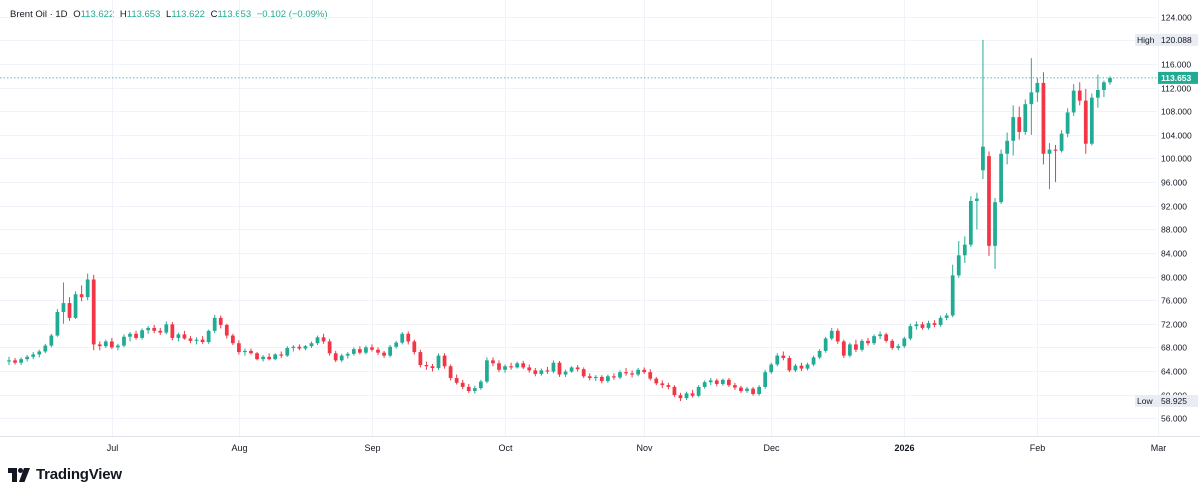 The height and width of the screenshot is (494, 1200). What do you see at coordinates (372, 448) in the screenshot?
I see `x-tick-label: Sep` at bounding box center [372, 448].